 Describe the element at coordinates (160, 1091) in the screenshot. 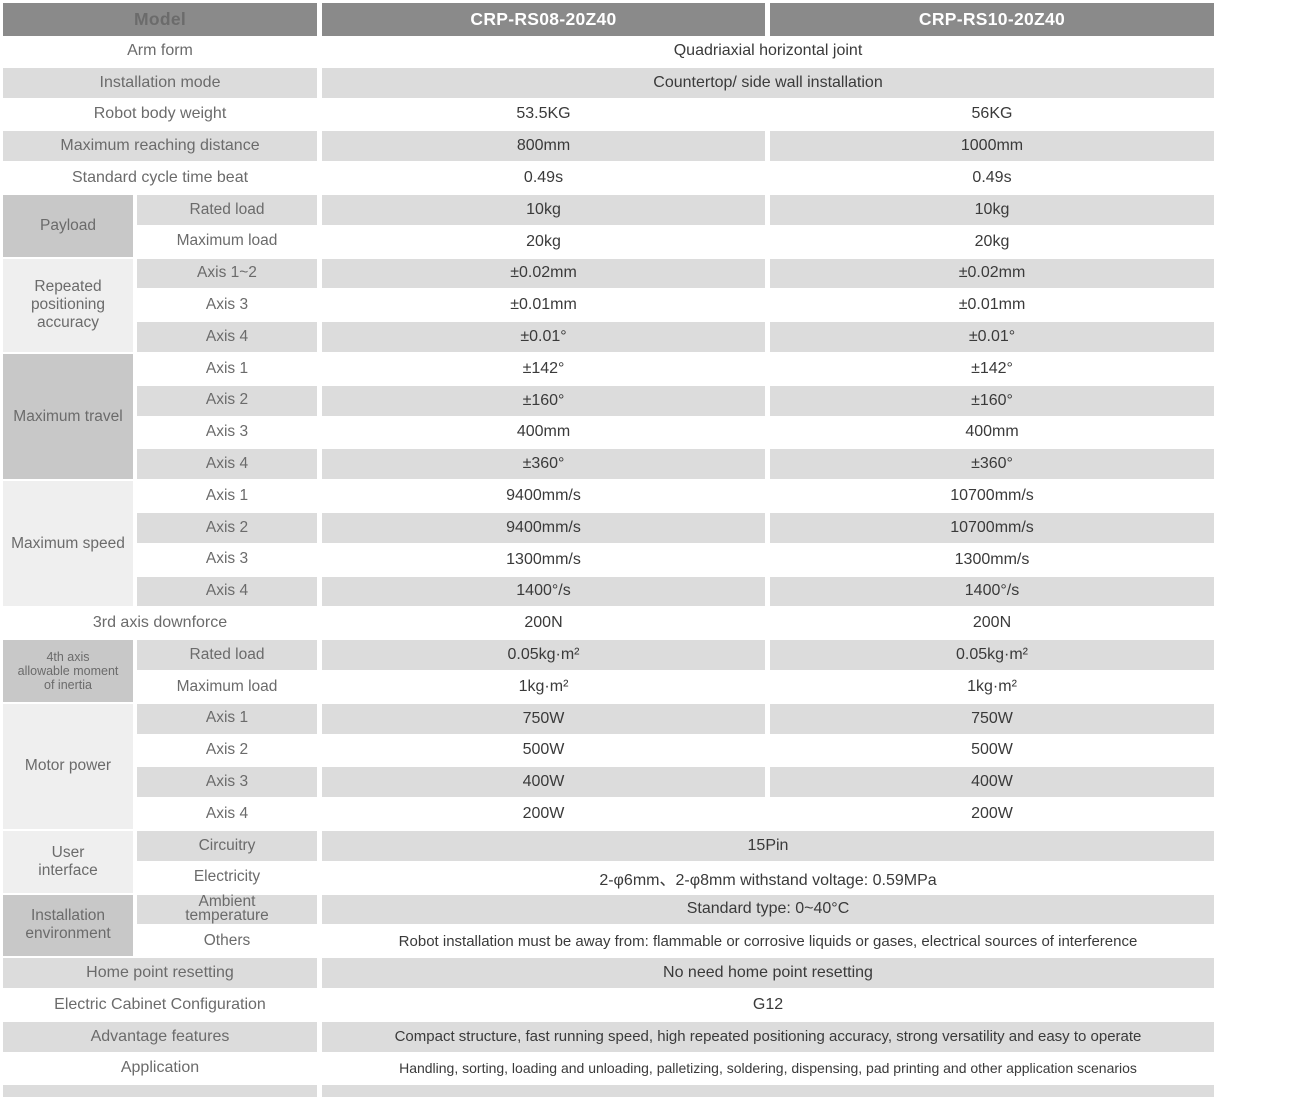

I see `partial-label-cell` at that location.